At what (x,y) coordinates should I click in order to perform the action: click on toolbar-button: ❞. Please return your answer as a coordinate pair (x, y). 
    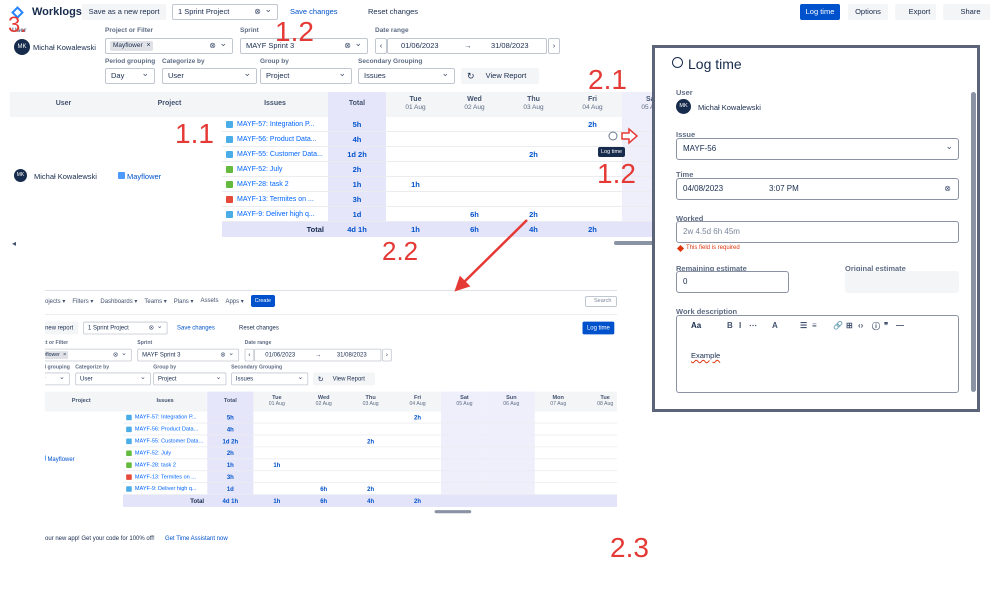
    Looking at the image, I should click on (886, 325).